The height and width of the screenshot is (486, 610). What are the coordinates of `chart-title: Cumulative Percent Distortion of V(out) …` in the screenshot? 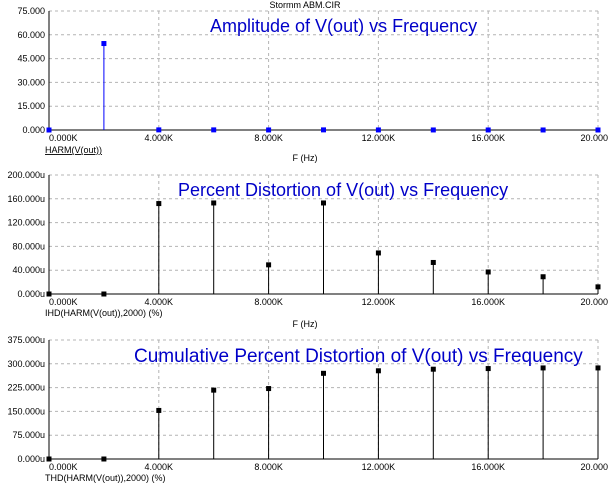 It's located at (358, 356).